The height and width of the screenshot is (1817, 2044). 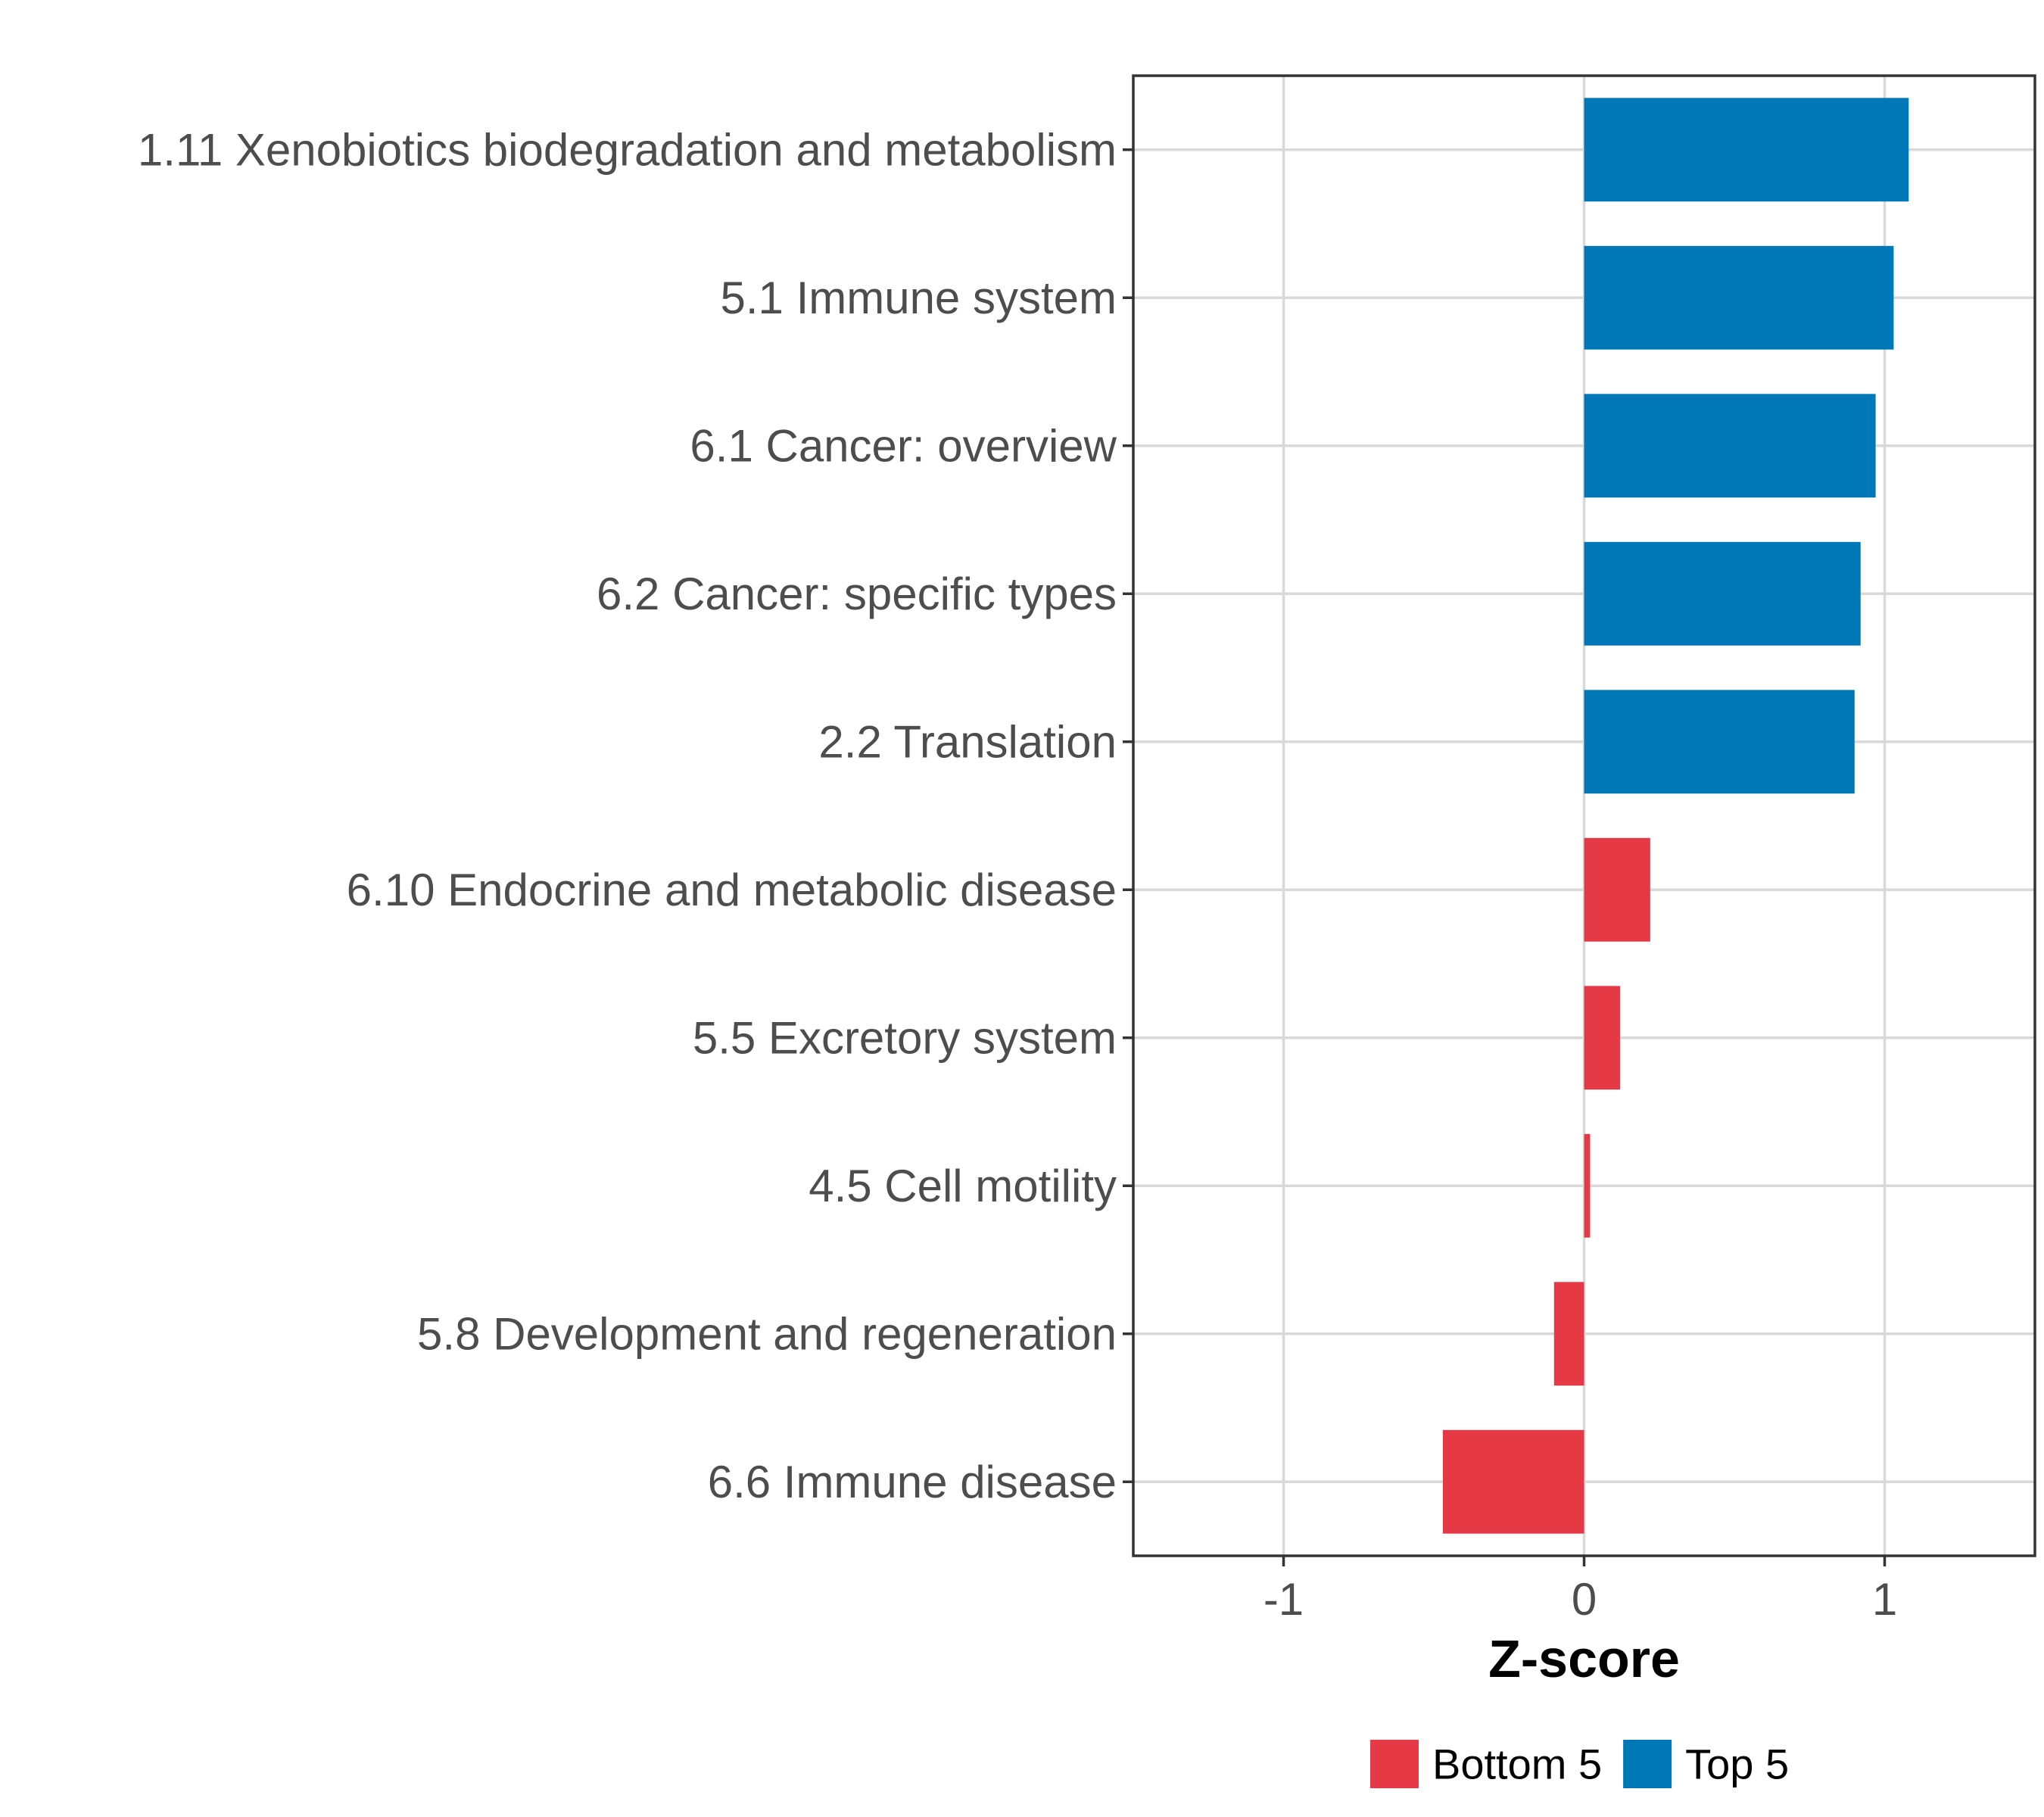 I want to click on x-tick-label-0: -1, so click(x=1283, y=1599).